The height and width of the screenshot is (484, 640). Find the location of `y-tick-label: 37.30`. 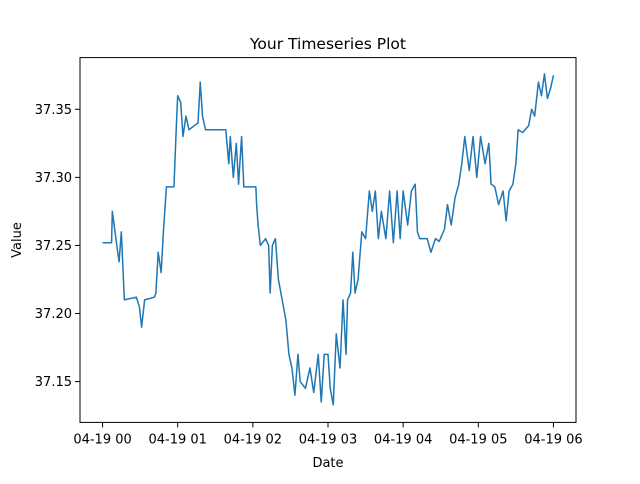

y-tick-label: 37.30 is located at coordinates (53, 178).